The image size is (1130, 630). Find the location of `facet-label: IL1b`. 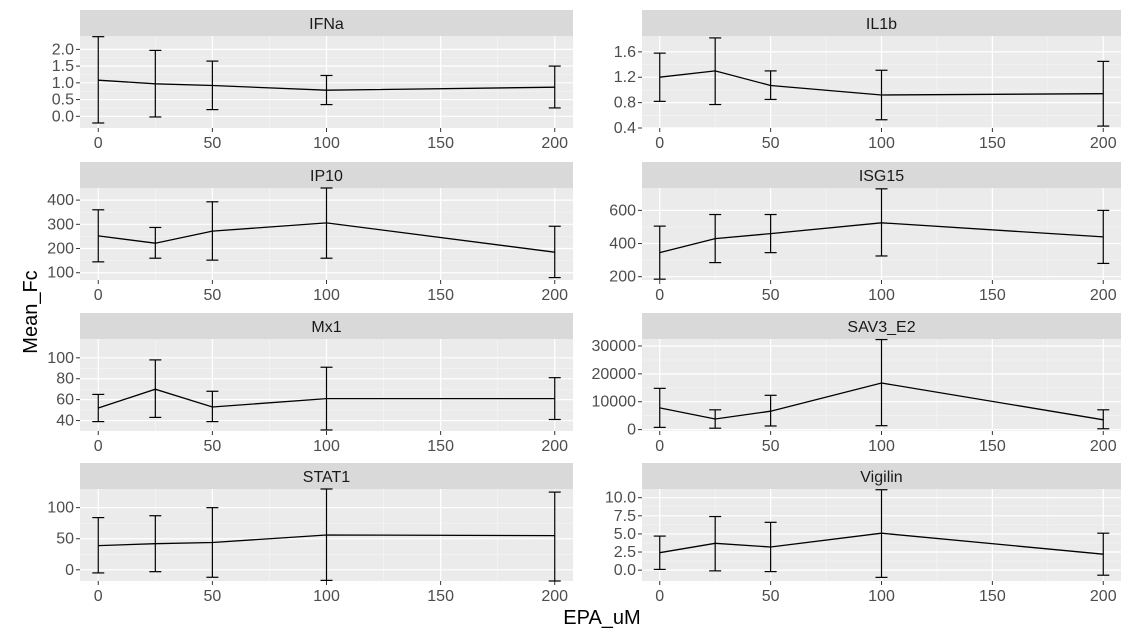

facet-label: IL1b is located at coordinates (881, 24).